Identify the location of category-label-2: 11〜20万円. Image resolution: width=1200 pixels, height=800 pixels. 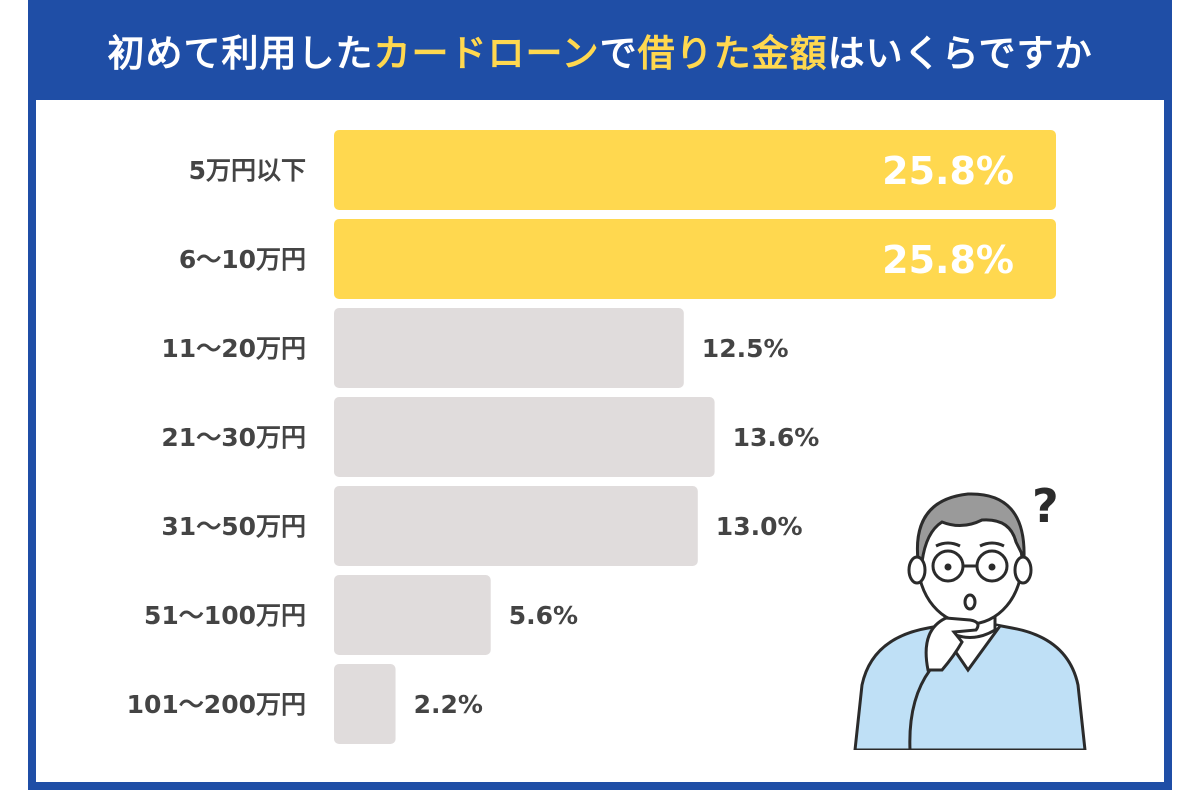
(233, 348).